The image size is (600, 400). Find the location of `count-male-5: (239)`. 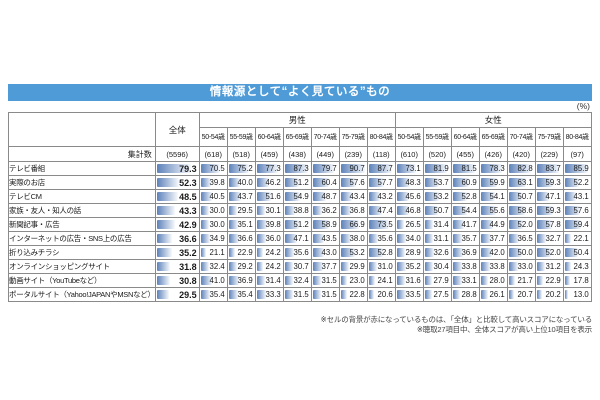

count-male-5: (239) is located at coordinates (353, 154).